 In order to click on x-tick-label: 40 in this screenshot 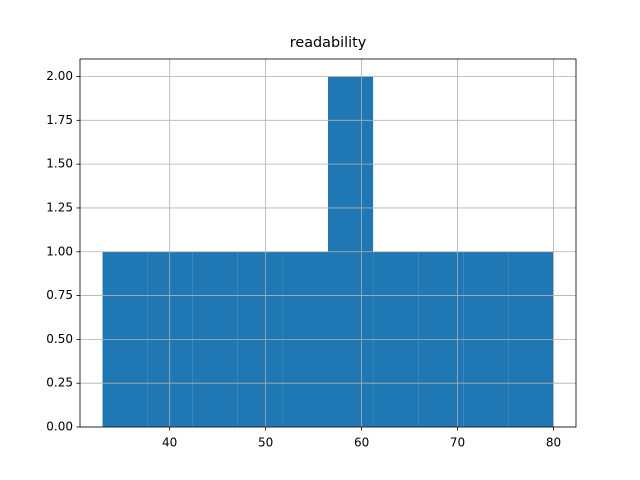, I will do `click(169, 443)`.